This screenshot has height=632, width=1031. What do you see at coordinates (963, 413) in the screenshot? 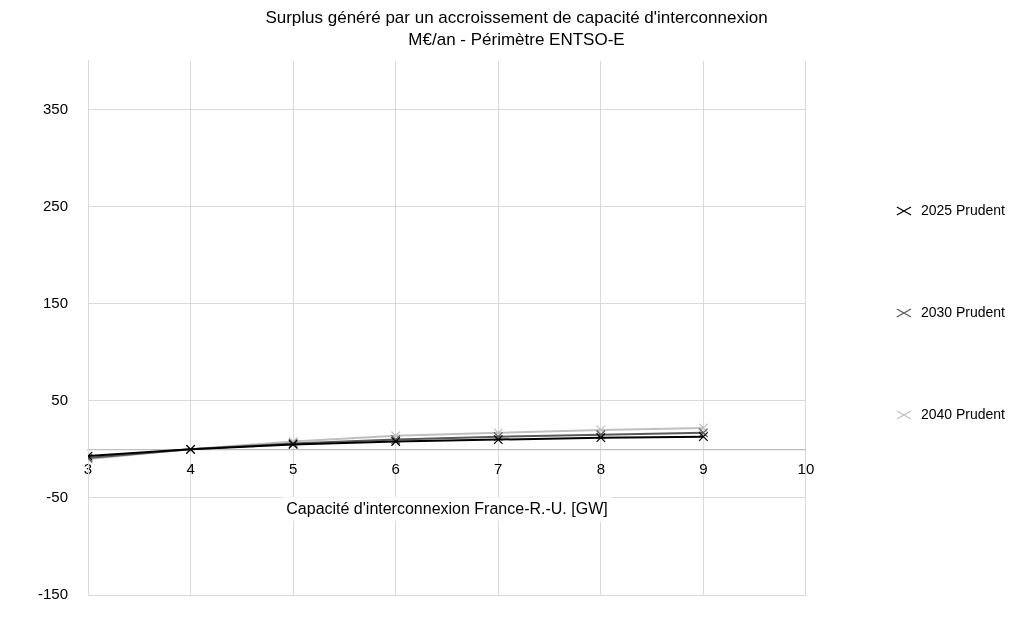
I see `legend-label: 2040 Prudent` at bounding box center [963, 413].